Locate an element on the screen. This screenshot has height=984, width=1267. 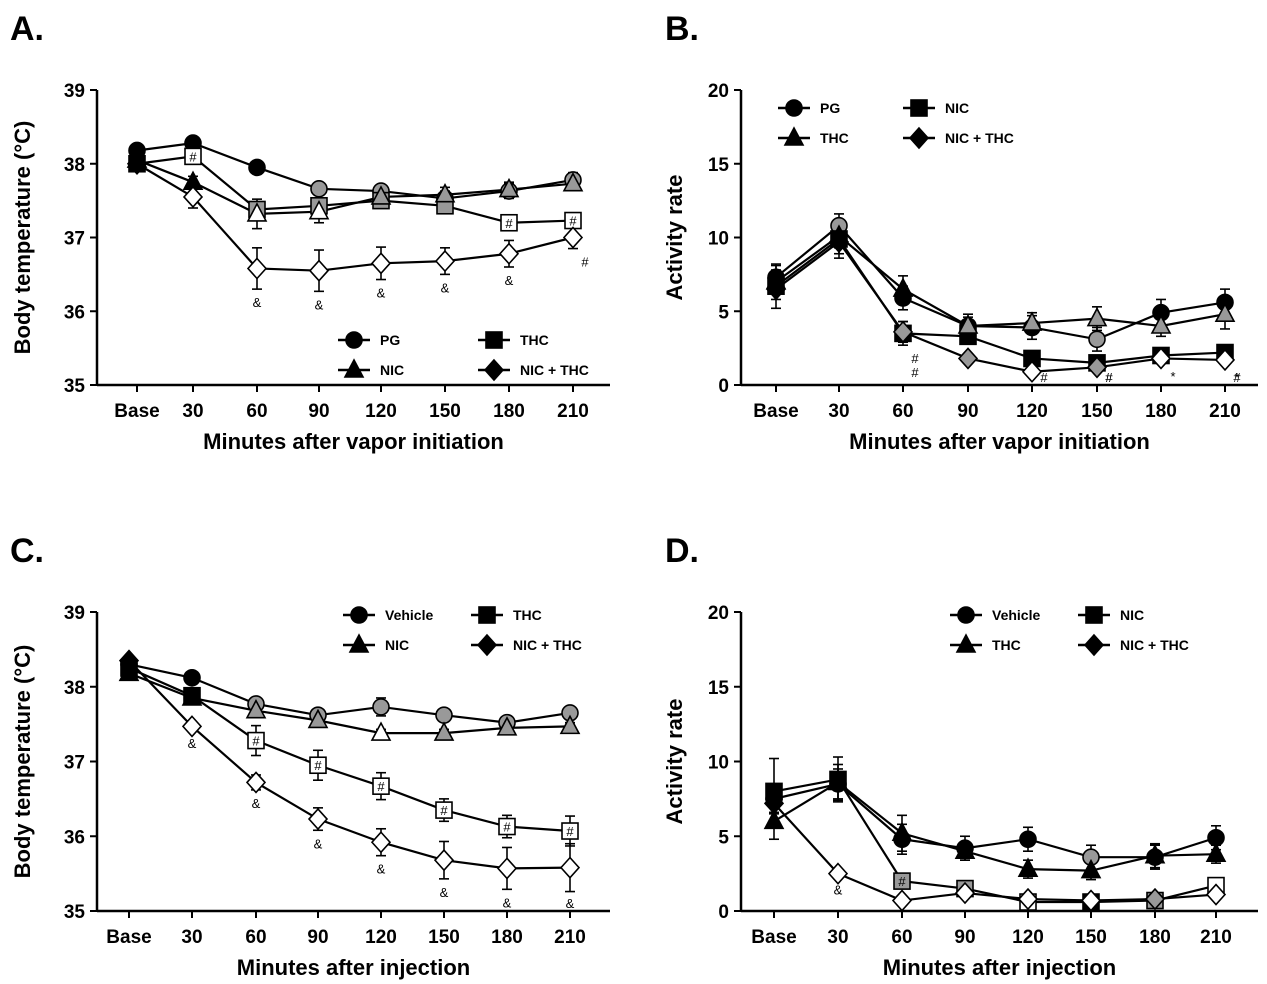
panel-letter: C. is located at coordinates (27, 551).